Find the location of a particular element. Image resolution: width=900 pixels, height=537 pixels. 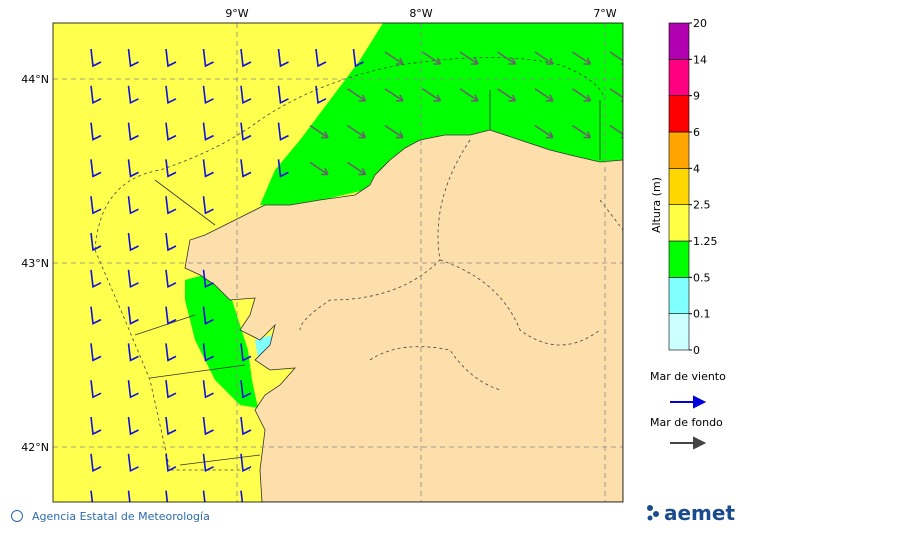

lon-label: 9°W is located at coordinates (236, 13).